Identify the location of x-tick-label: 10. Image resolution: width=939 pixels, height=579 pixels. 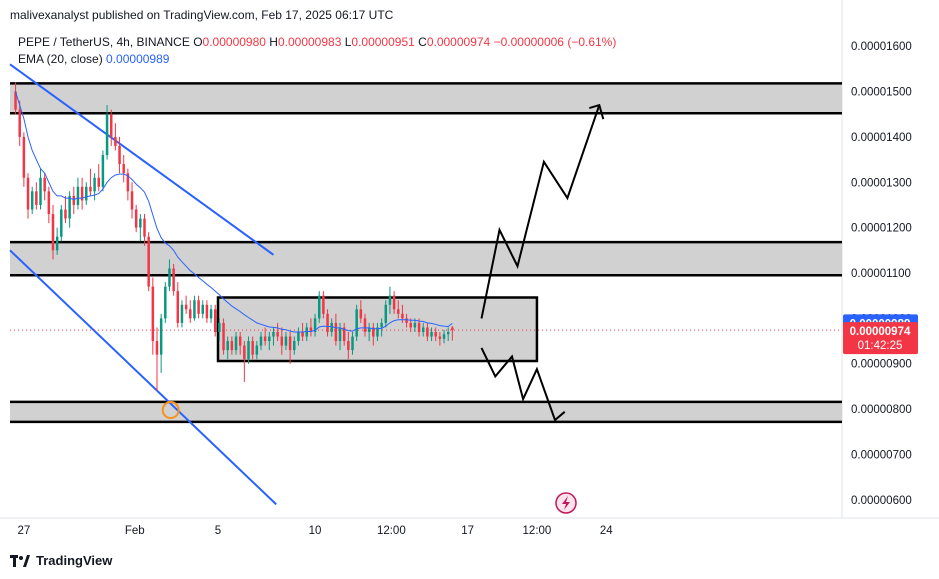
(315, 531).